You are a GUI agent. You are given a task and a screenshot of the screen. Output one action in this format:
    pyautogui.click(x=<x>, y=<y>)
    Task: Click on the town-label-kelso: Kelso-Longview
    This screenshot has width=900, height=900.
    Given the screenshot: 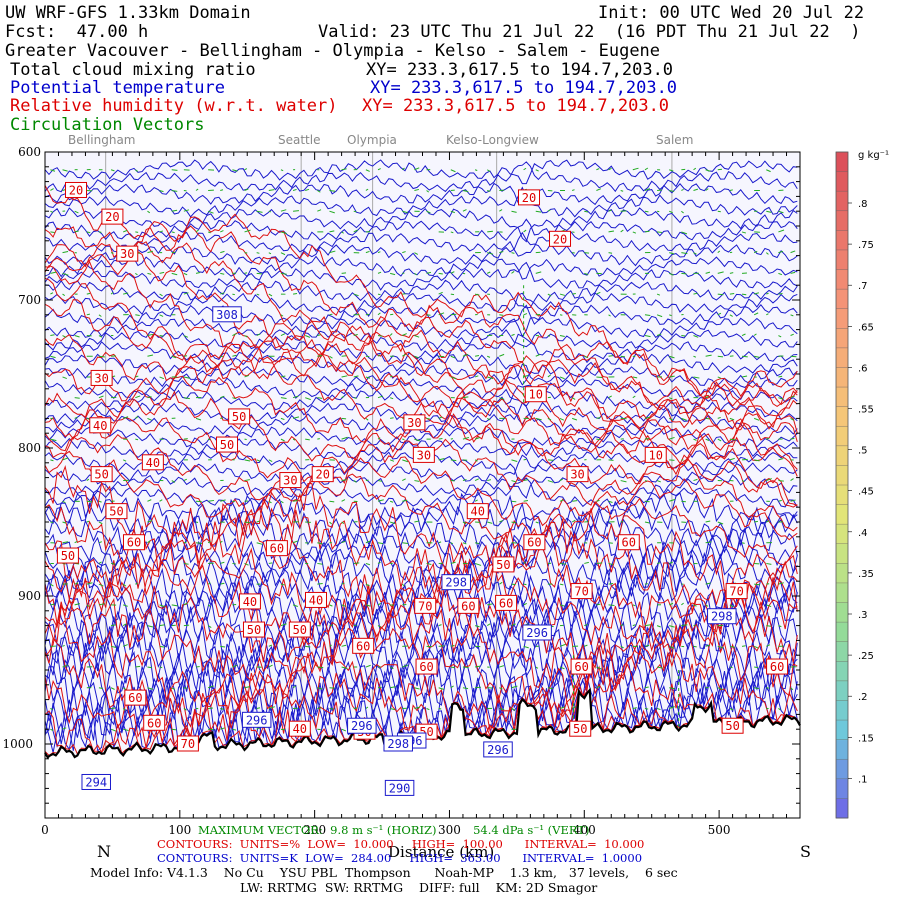 What is the action you would take?
    pyautogui.click(x=492, y=140)
    